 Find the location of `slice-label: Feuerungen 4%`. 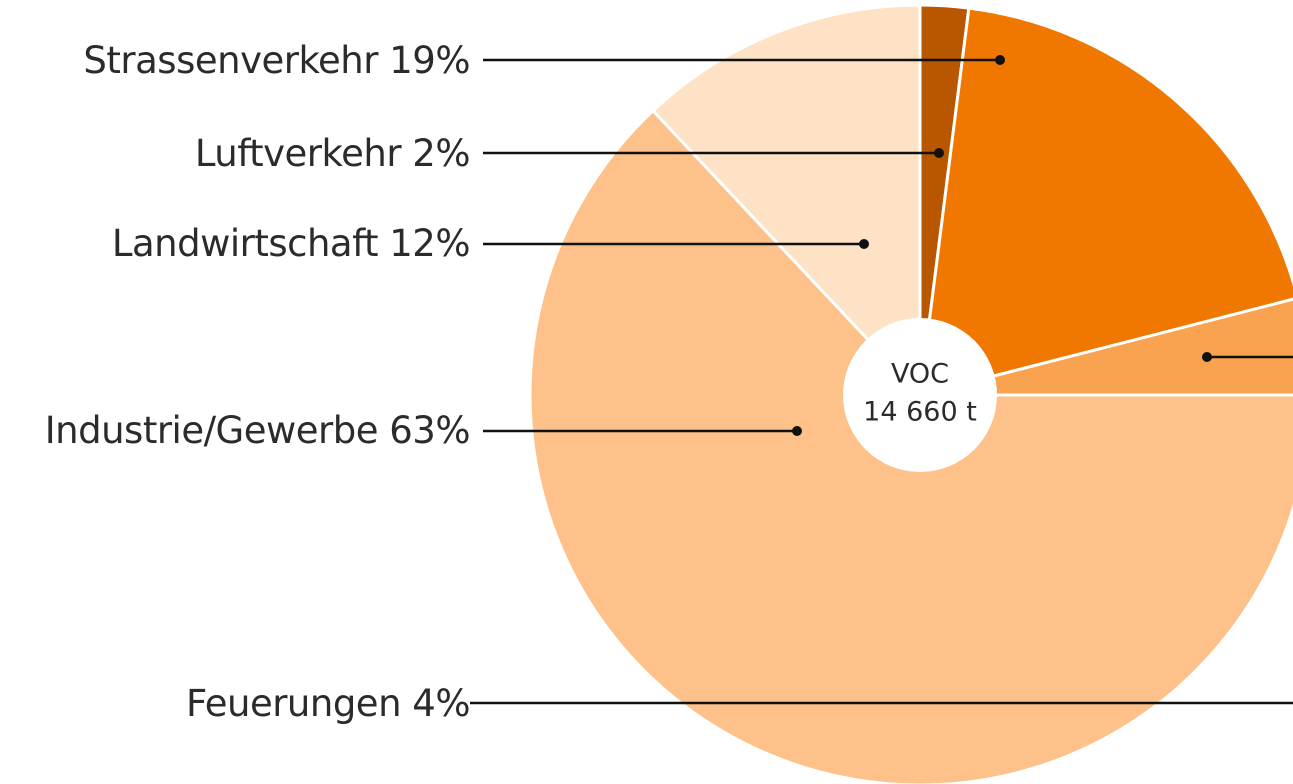

slice-label: Feuerungen 4% is located at coordinates (328, 703).